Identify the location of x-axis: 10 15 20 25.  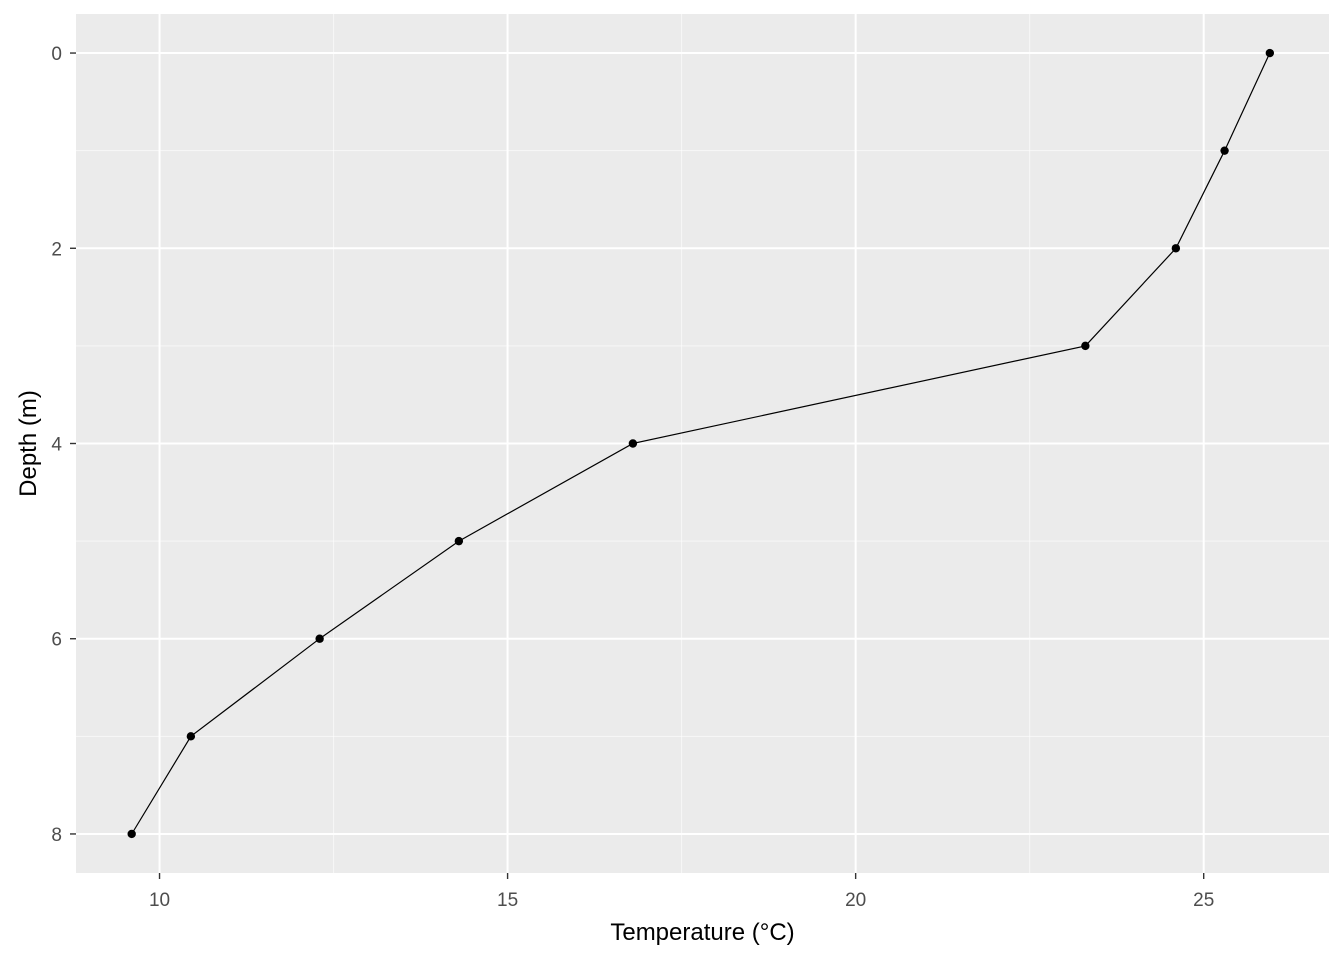
(681, 892).